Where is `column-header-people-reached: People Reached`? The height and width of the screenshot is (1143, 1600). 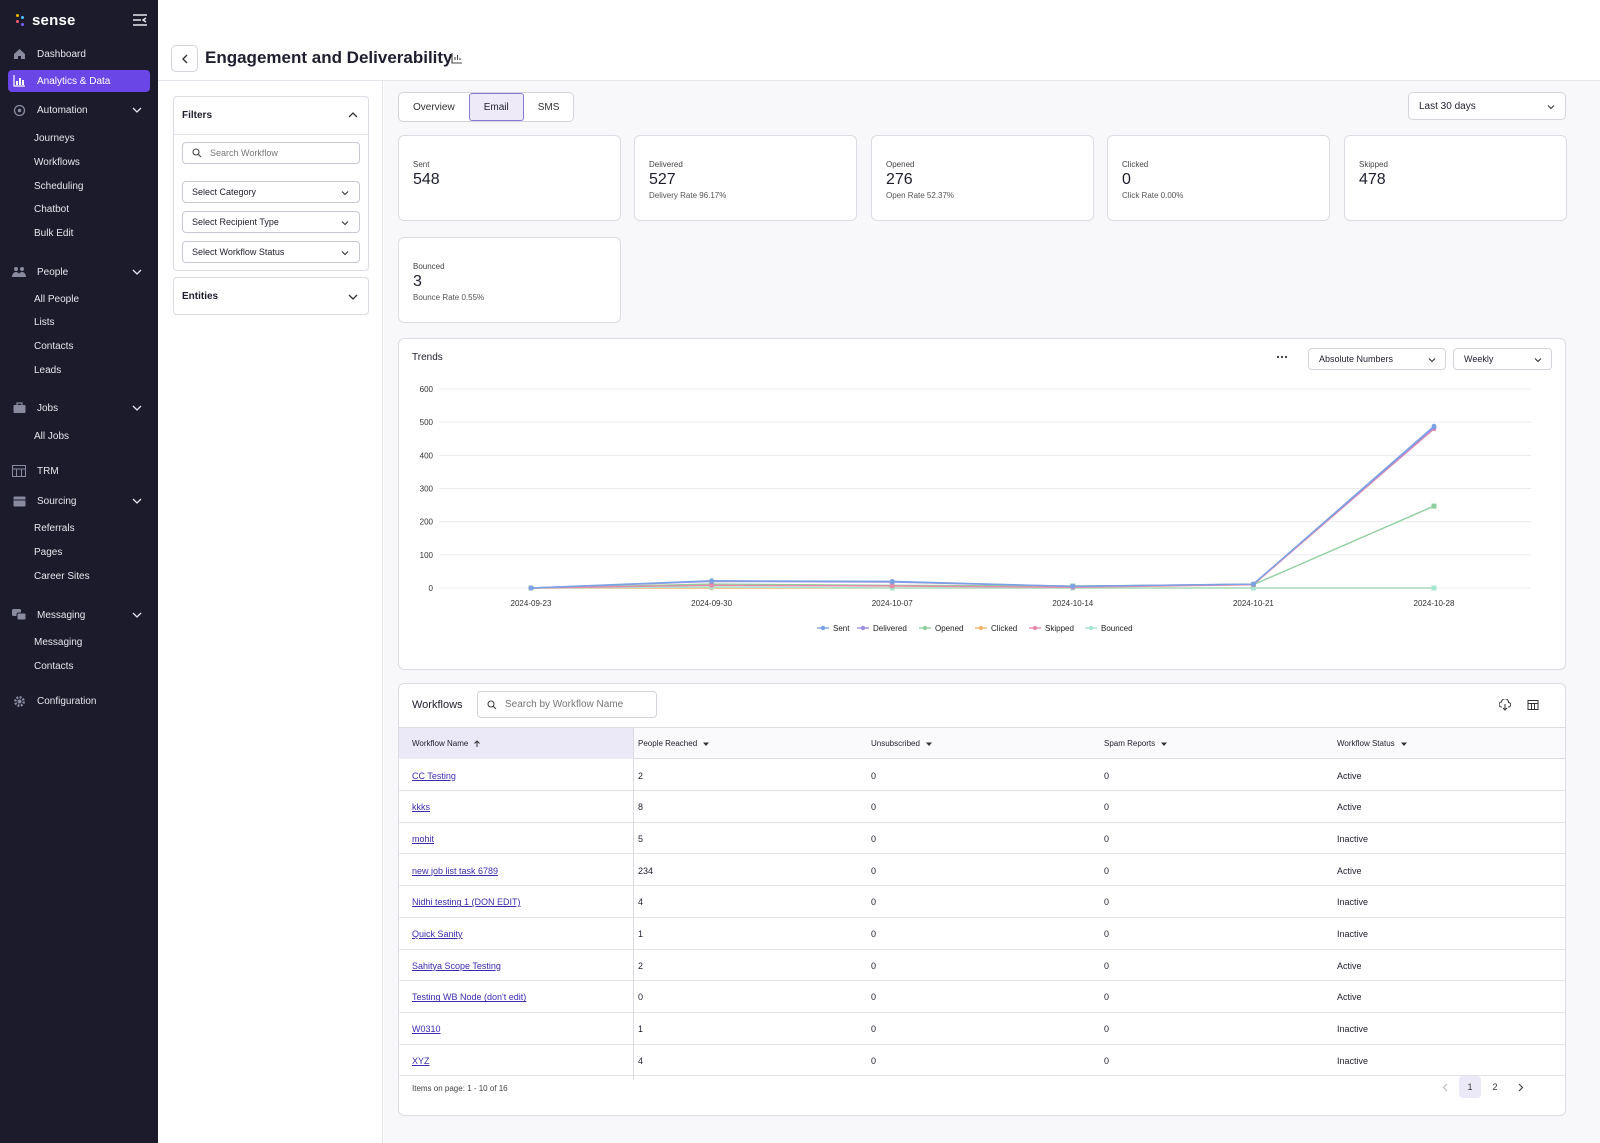 column-header-people-reached: People Reached is located at coordinates (748, 743).